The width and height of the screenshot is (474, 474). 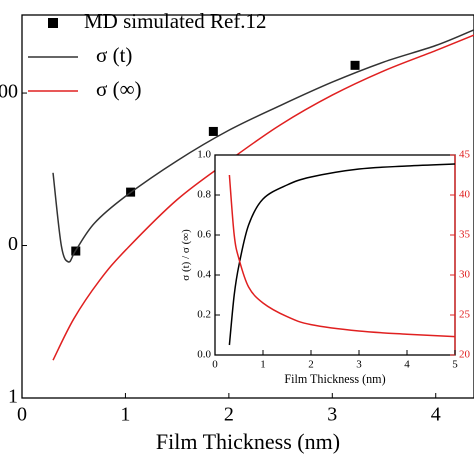 I want to click on y-tick-label: 0, so click(x=13, y=244).